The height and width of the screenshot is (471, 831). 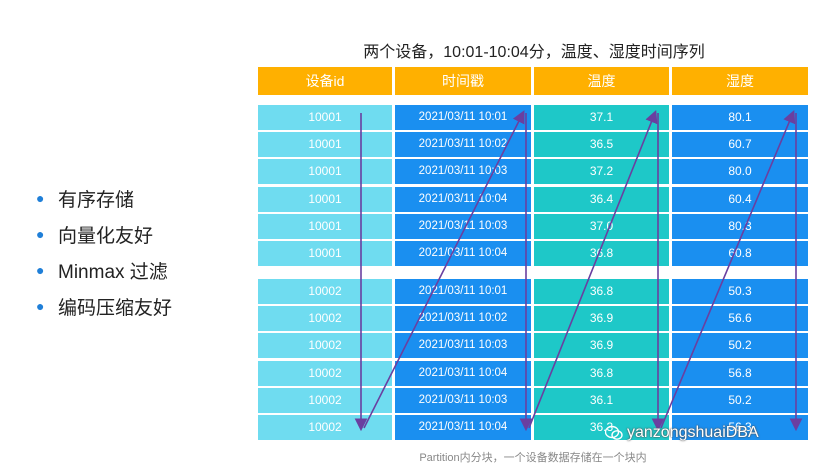 What do you see at coordinates (601, 199) in the screenshot?
I see `cell-temperature: 36.4` at bounding box center [601, 199].